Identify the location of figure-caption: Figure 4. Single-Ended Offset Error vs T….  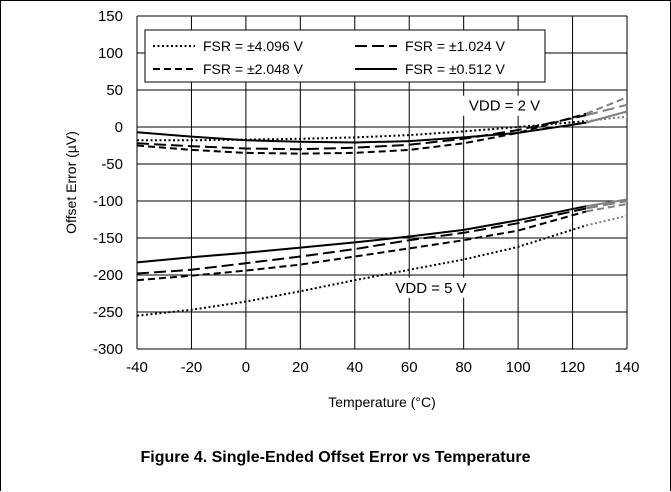
(335, 457).